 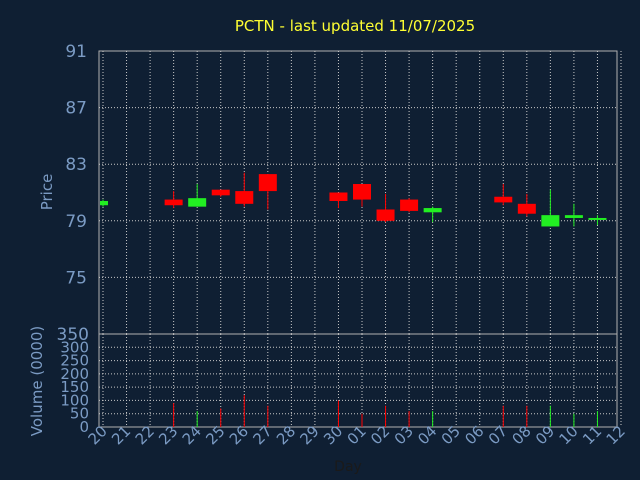 What do you see at coordinates (310, 435) in the screenshot?
I see `x-tick-label: 29` at bounding box center [310, 435].